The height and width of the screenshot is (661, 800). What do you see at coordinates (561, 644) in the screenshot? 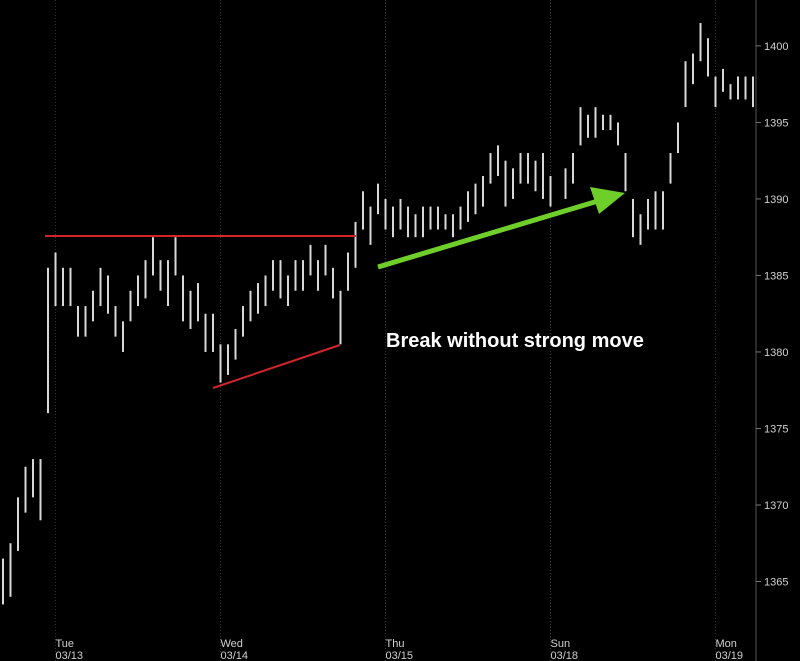
I see `x-tick-day: Sun` at bounding box center [561, 644].